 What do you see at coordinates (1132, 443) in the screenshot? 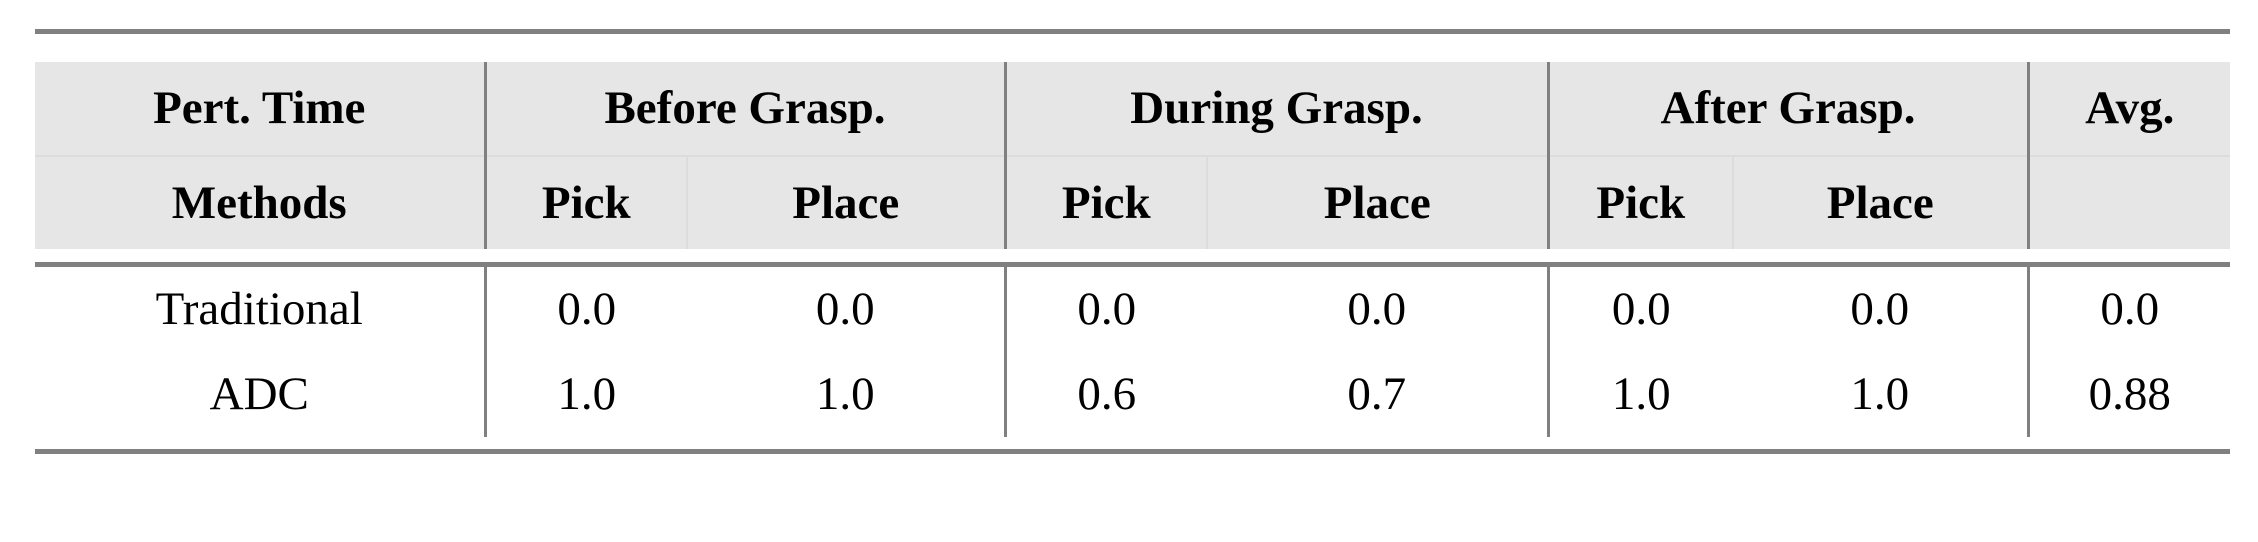
I see `body-bottom-spacer` at bounding box center [1132, 443].